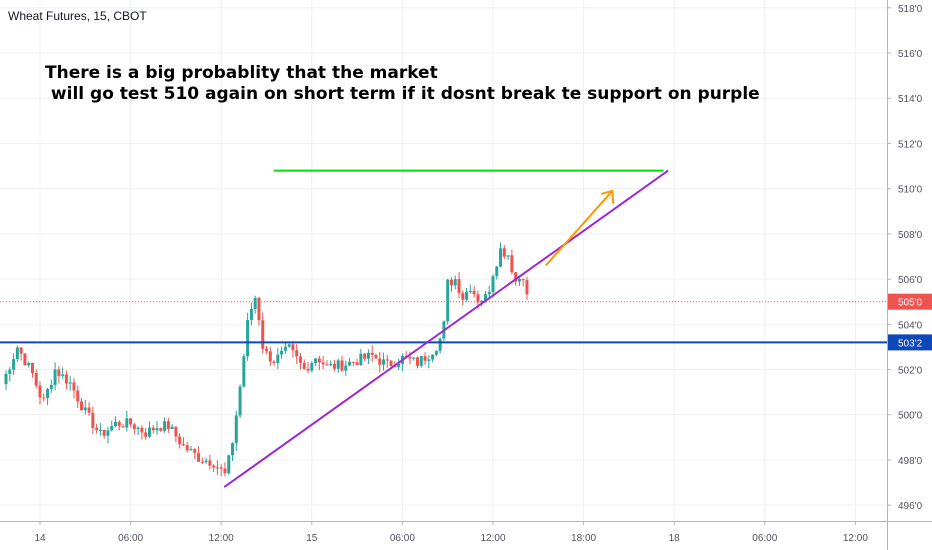  What do you see at coordinates (910, 54) in the screenshot?
I see `y-tick-label: 516'0` at bounding box center [910, 54].